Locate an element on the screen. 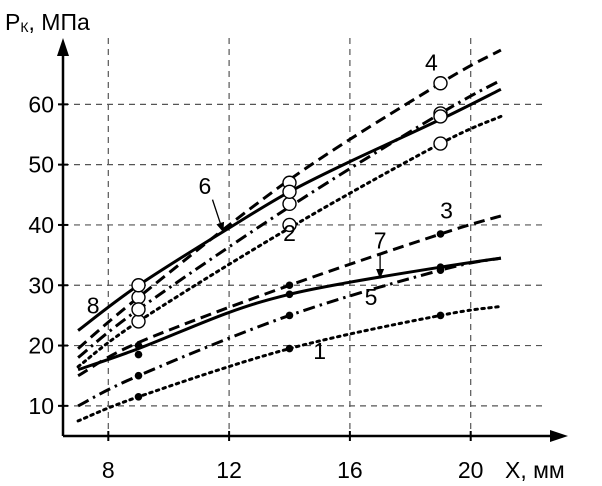 The height and width of the screenshot is (486, 602). curve-label-2: 2 is located at coordinates (289, 233).